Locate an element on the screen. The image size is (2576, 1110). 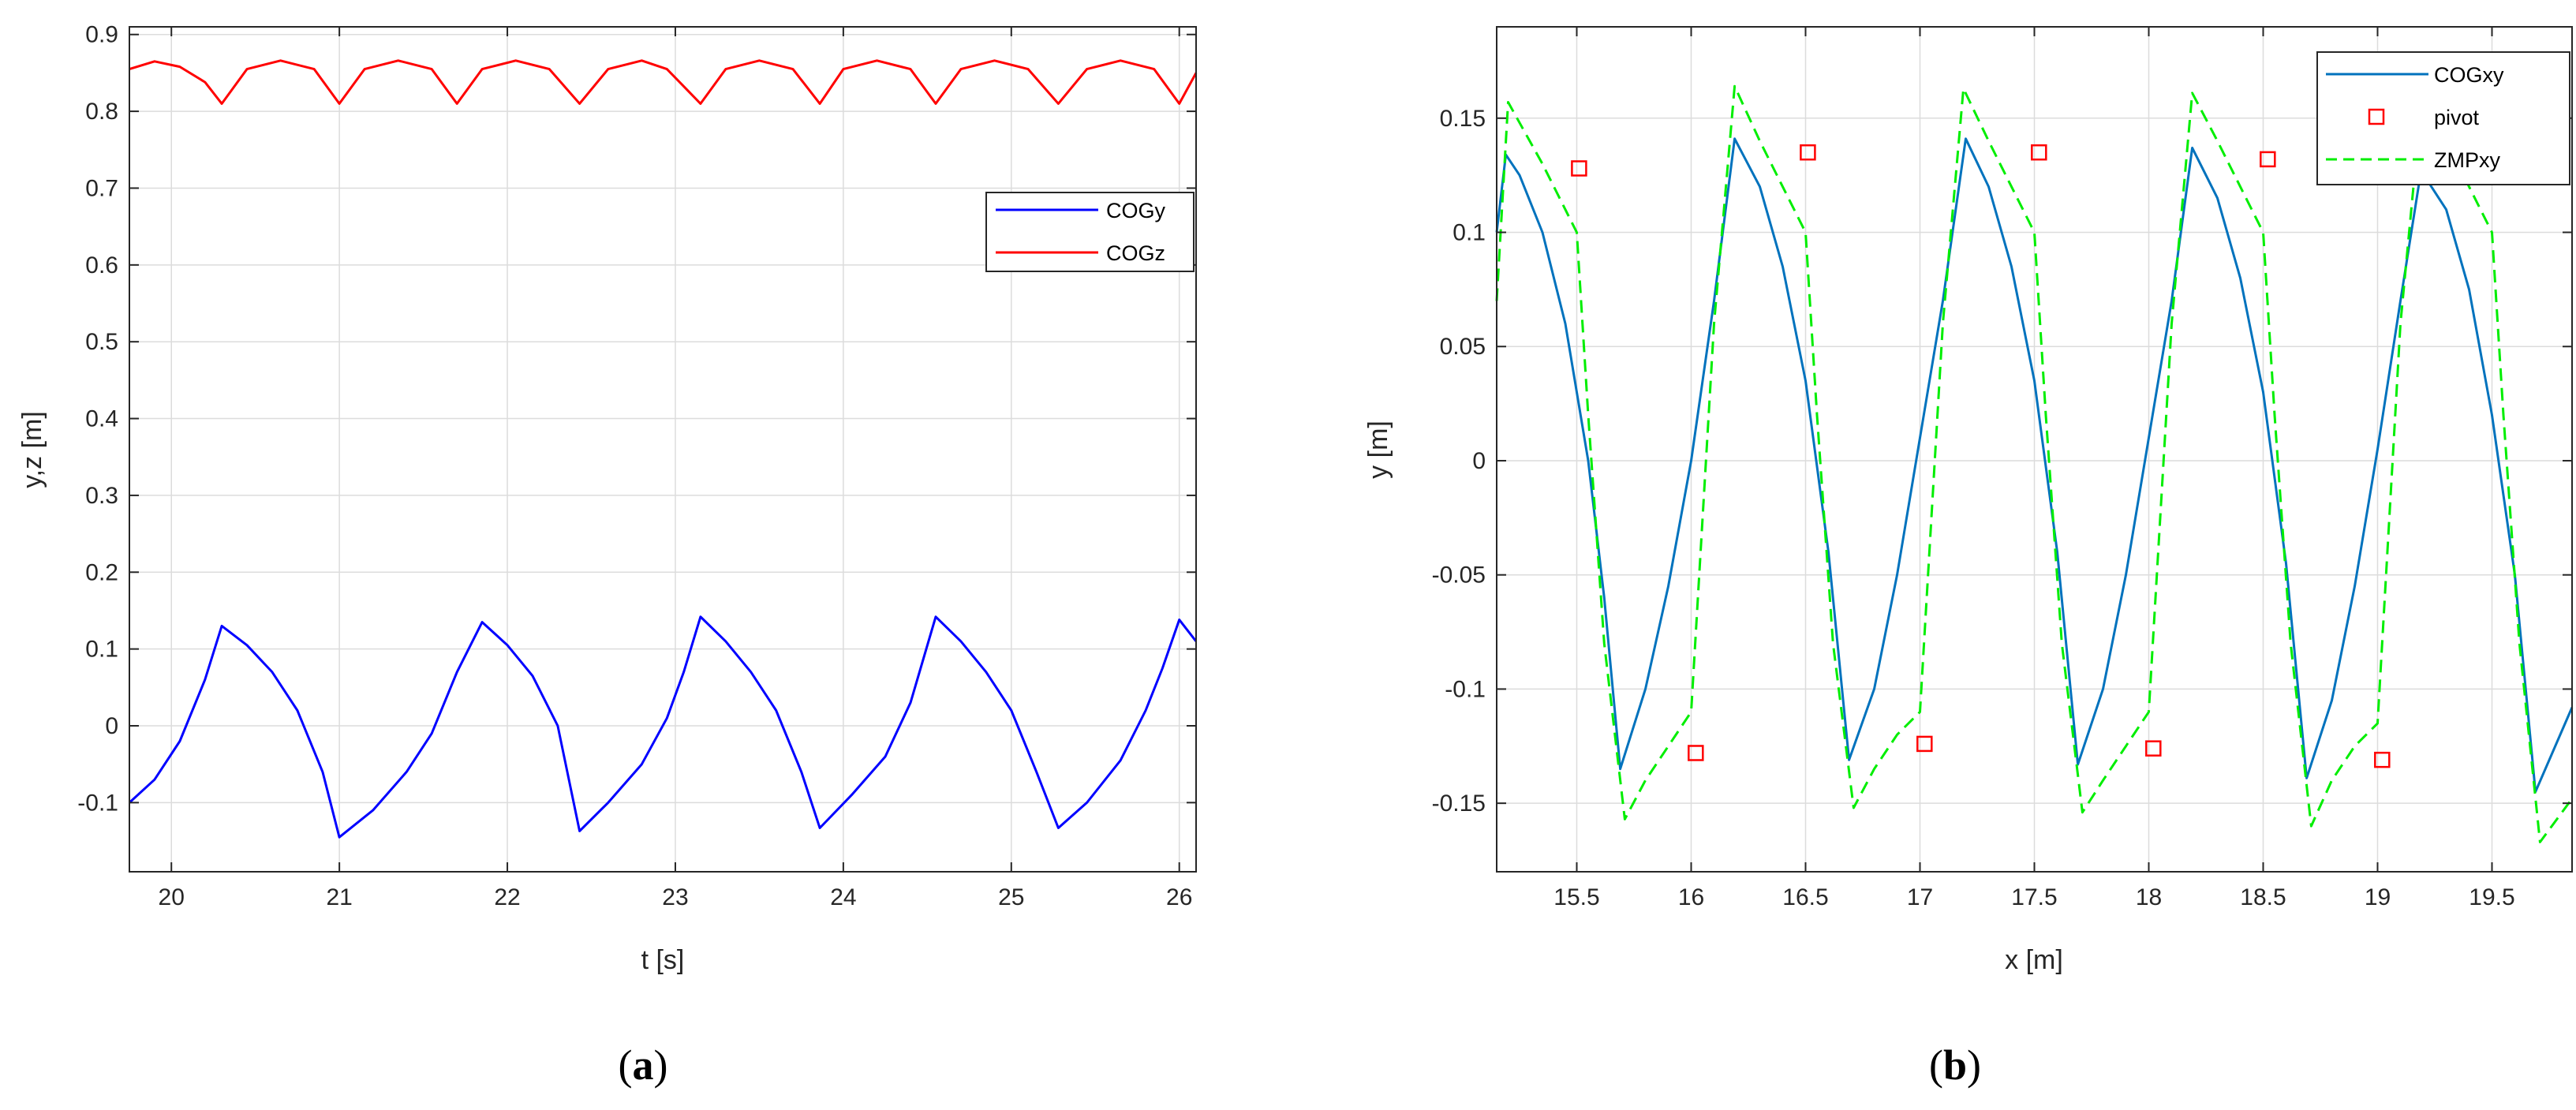
x-tick-label-b: 15.5 is located at coordinates (1576, 897).